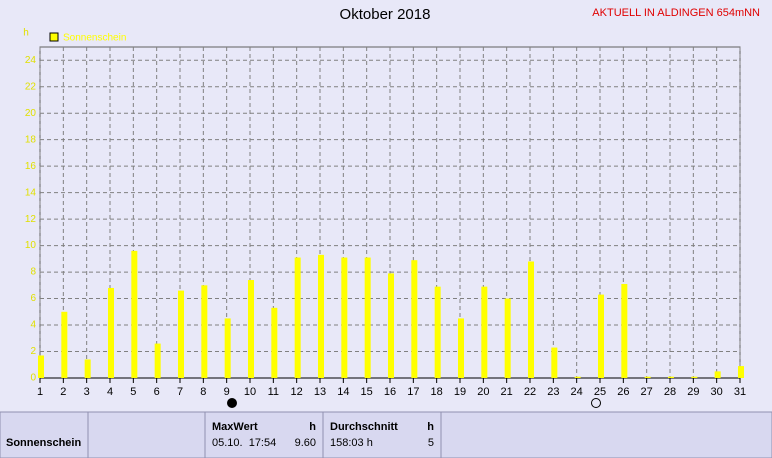 The width and height of the screenshot is (772, 458). Describe the element at coordinates (600, 392) in the screenshot. I see `x-tick-label: 25` at that location.